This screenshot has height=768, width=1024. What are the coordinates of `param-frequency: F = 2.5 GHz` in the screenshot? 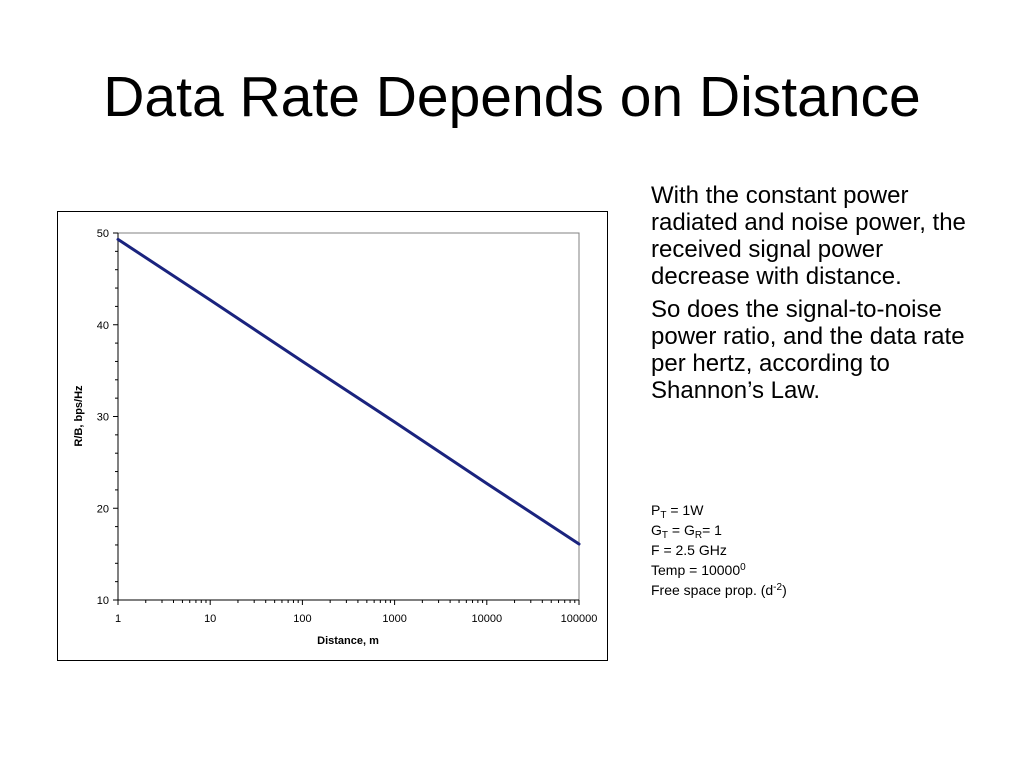 It's located at (689, 550).